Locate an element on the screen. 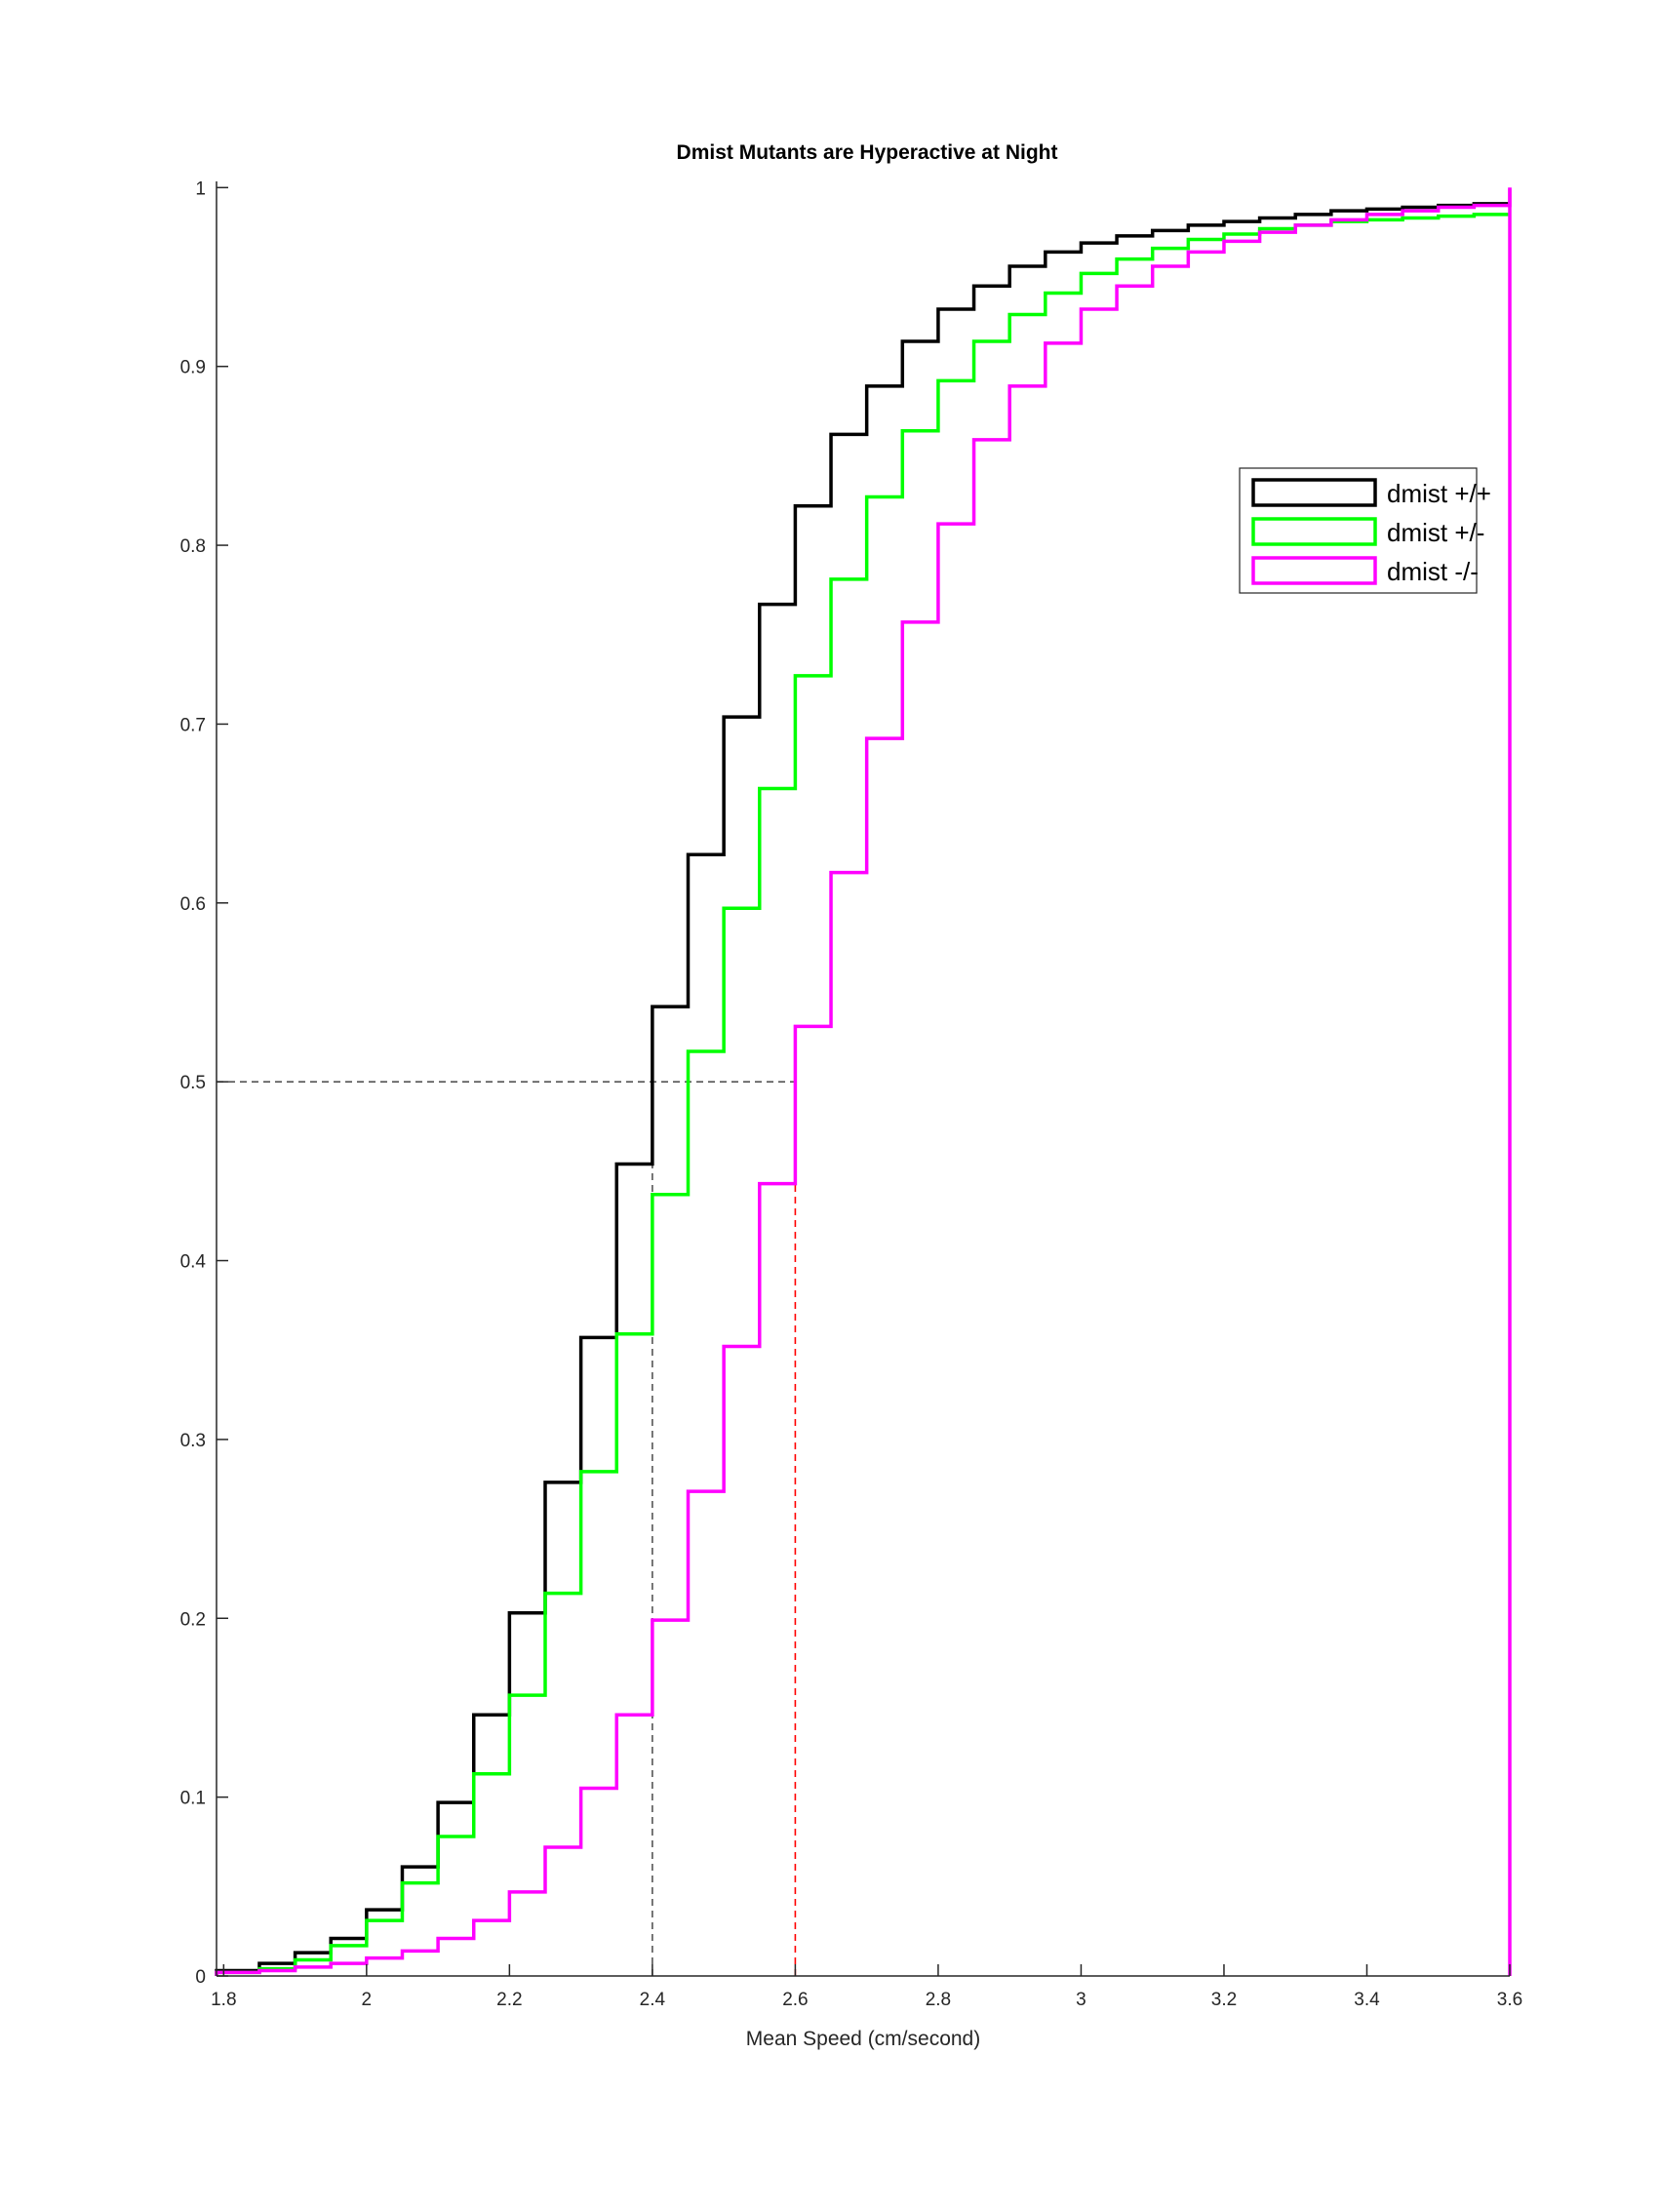 Image resolution: width=1659 pixels, height=2212 pixels. y-ticks: 0 0.1 0.2 0.3 0.4 0.5 0.6 0.7 0.8 0.9 1 is located at coordinates (204, 1083).